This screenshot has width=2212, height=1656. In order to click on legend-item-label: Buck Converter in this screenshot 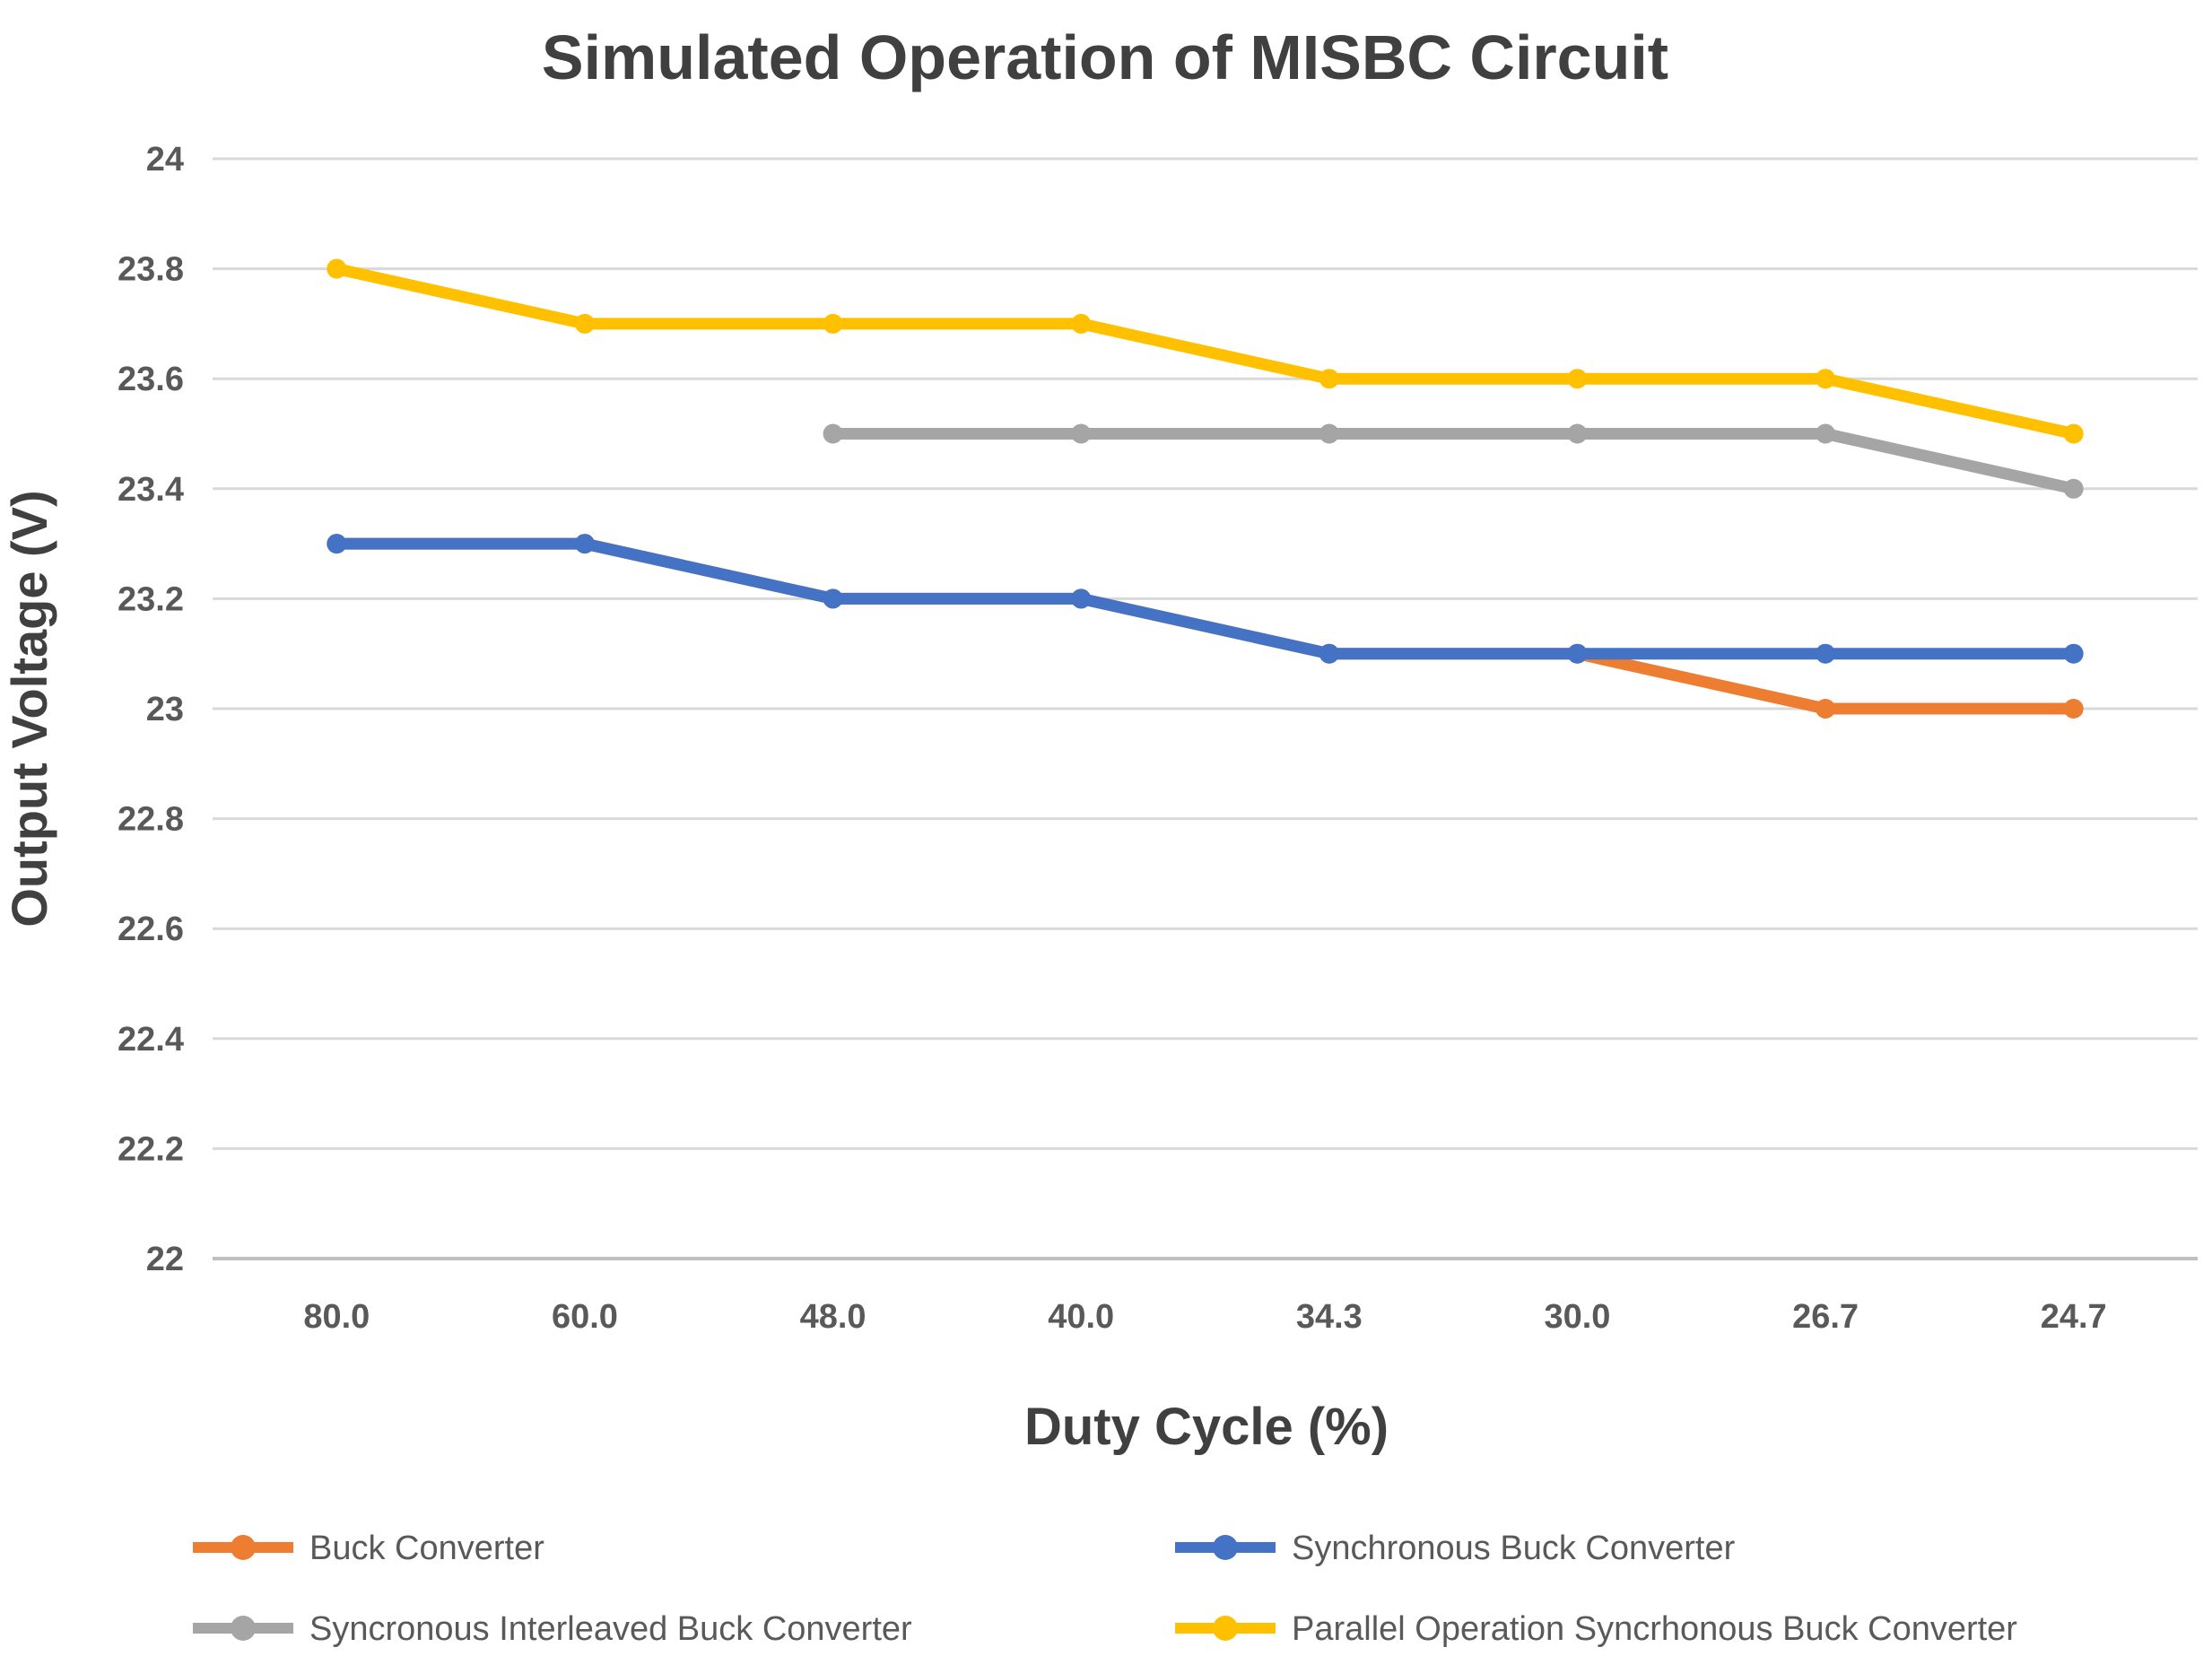, I will do `click(427, 1548)`.